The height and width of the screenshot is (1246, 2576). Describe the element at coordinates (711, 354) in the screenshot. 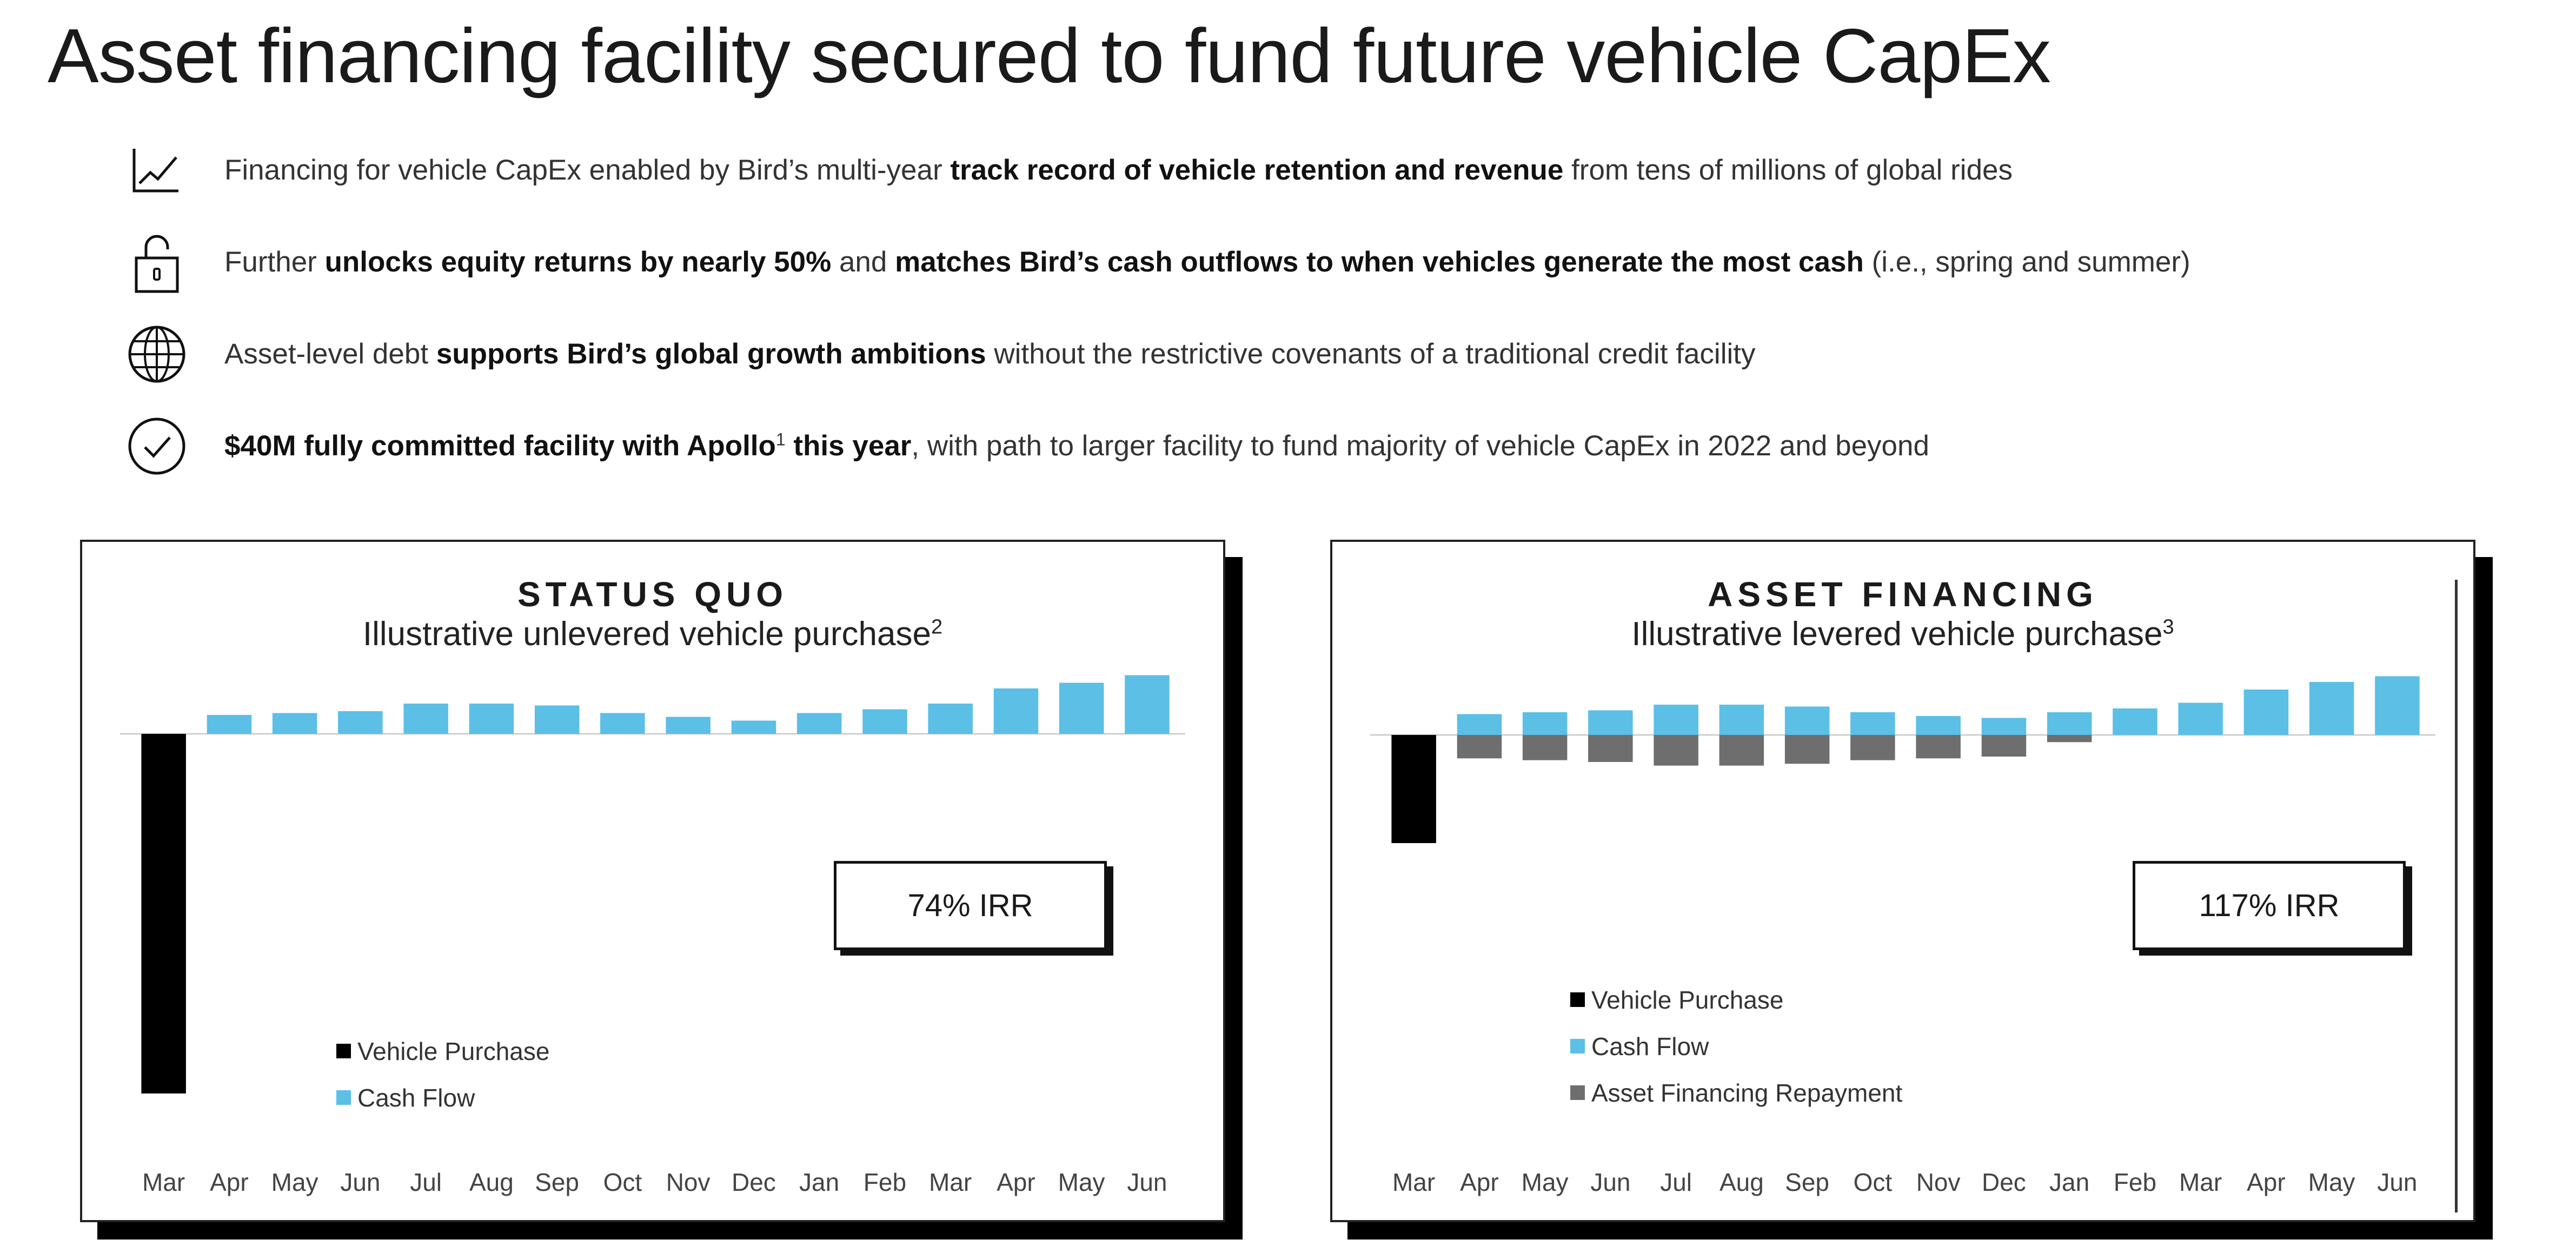

I see `bullet-bold-text: supports Bird’s global growth ambitions` at that location.